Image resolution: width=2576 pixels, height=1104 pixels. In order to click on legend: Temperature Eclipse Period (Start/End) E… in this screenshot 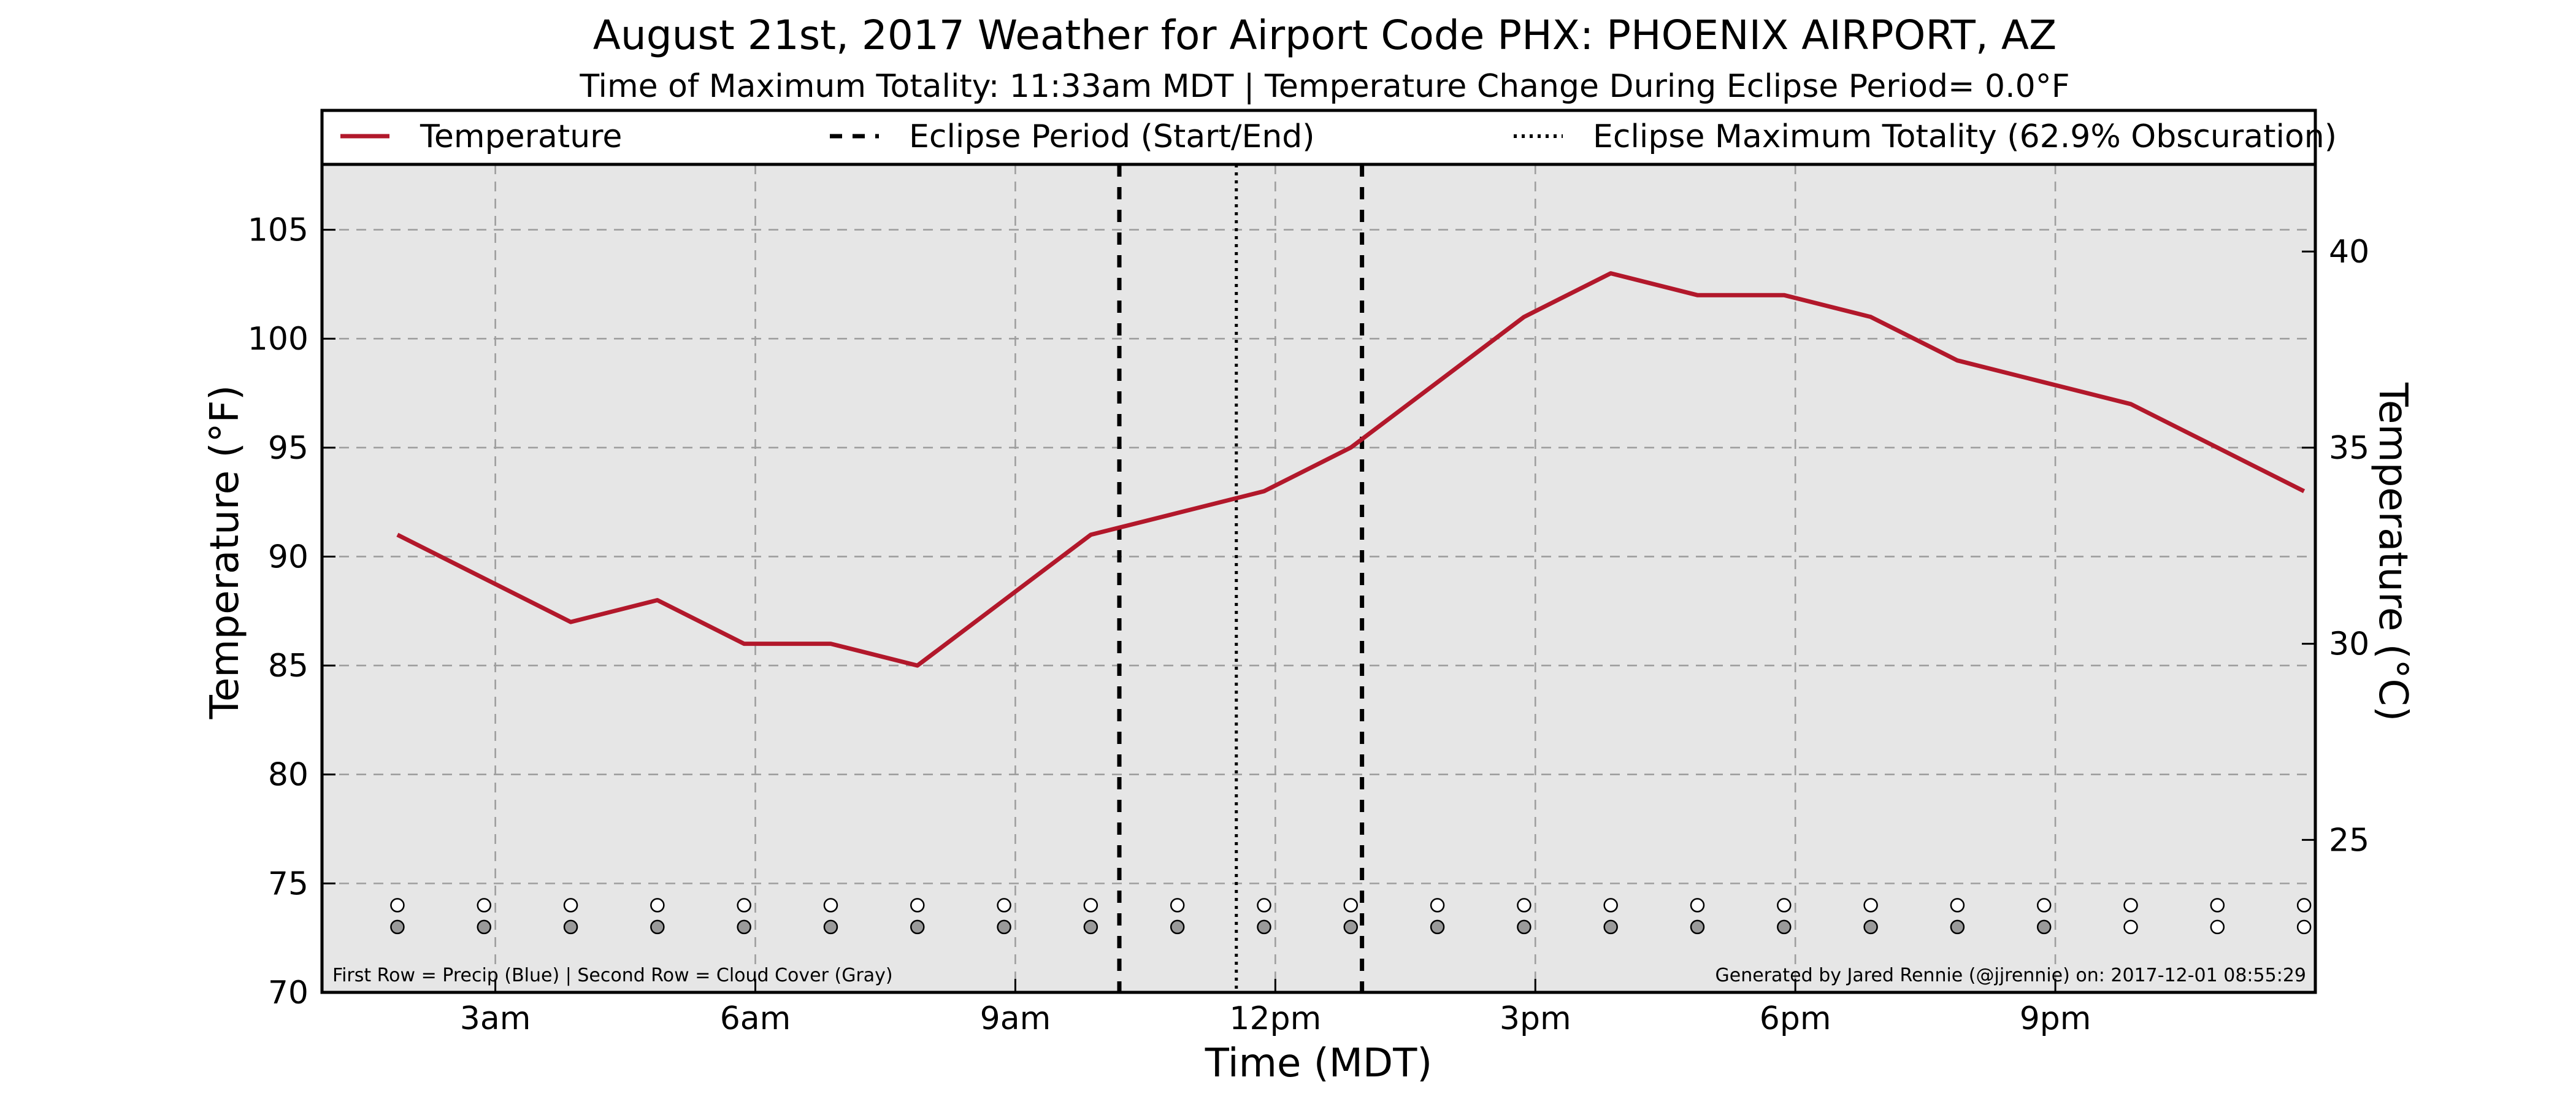, I will do `click(1338, 136)`.